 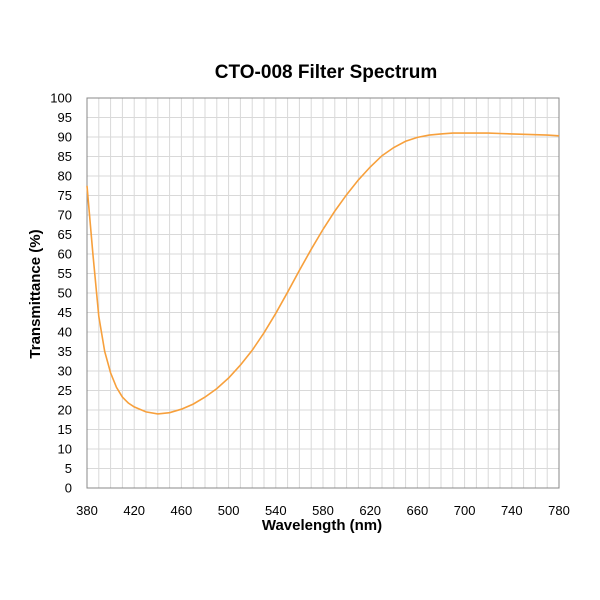 What do you see at coordinates (87, 510) in the screenshot?
I see `x-tick-label: 380` at bounding box center [87, 510].